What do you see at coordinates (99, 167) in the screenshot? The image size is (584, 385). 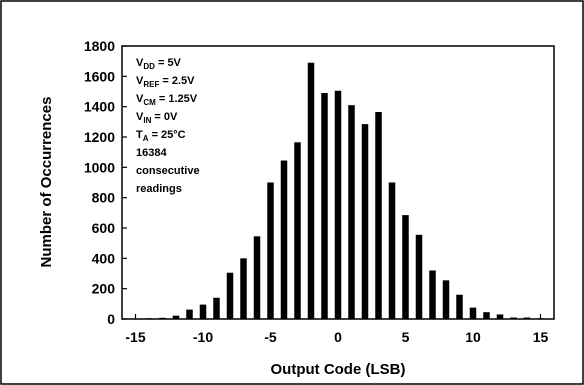 I see `y-tick-label: 1000` at bounding box center [99, 167].